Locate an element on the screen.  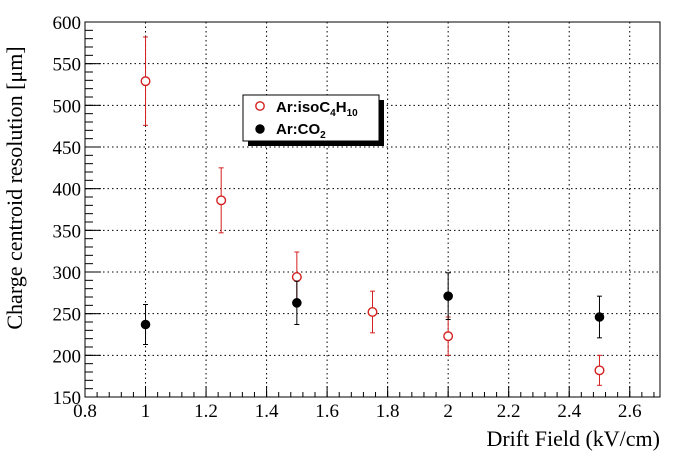
y-axis-title: Charge centroid resolution [μm] is located at coordinates (14, 187).